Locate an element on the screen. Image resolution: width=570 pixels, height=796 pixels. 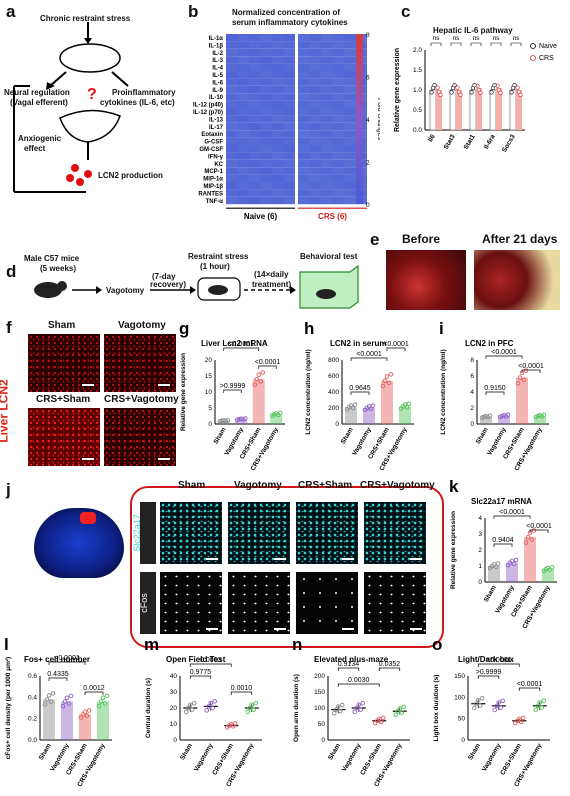
p-value-3: >0.9999 is located at coordinates (233, 386).